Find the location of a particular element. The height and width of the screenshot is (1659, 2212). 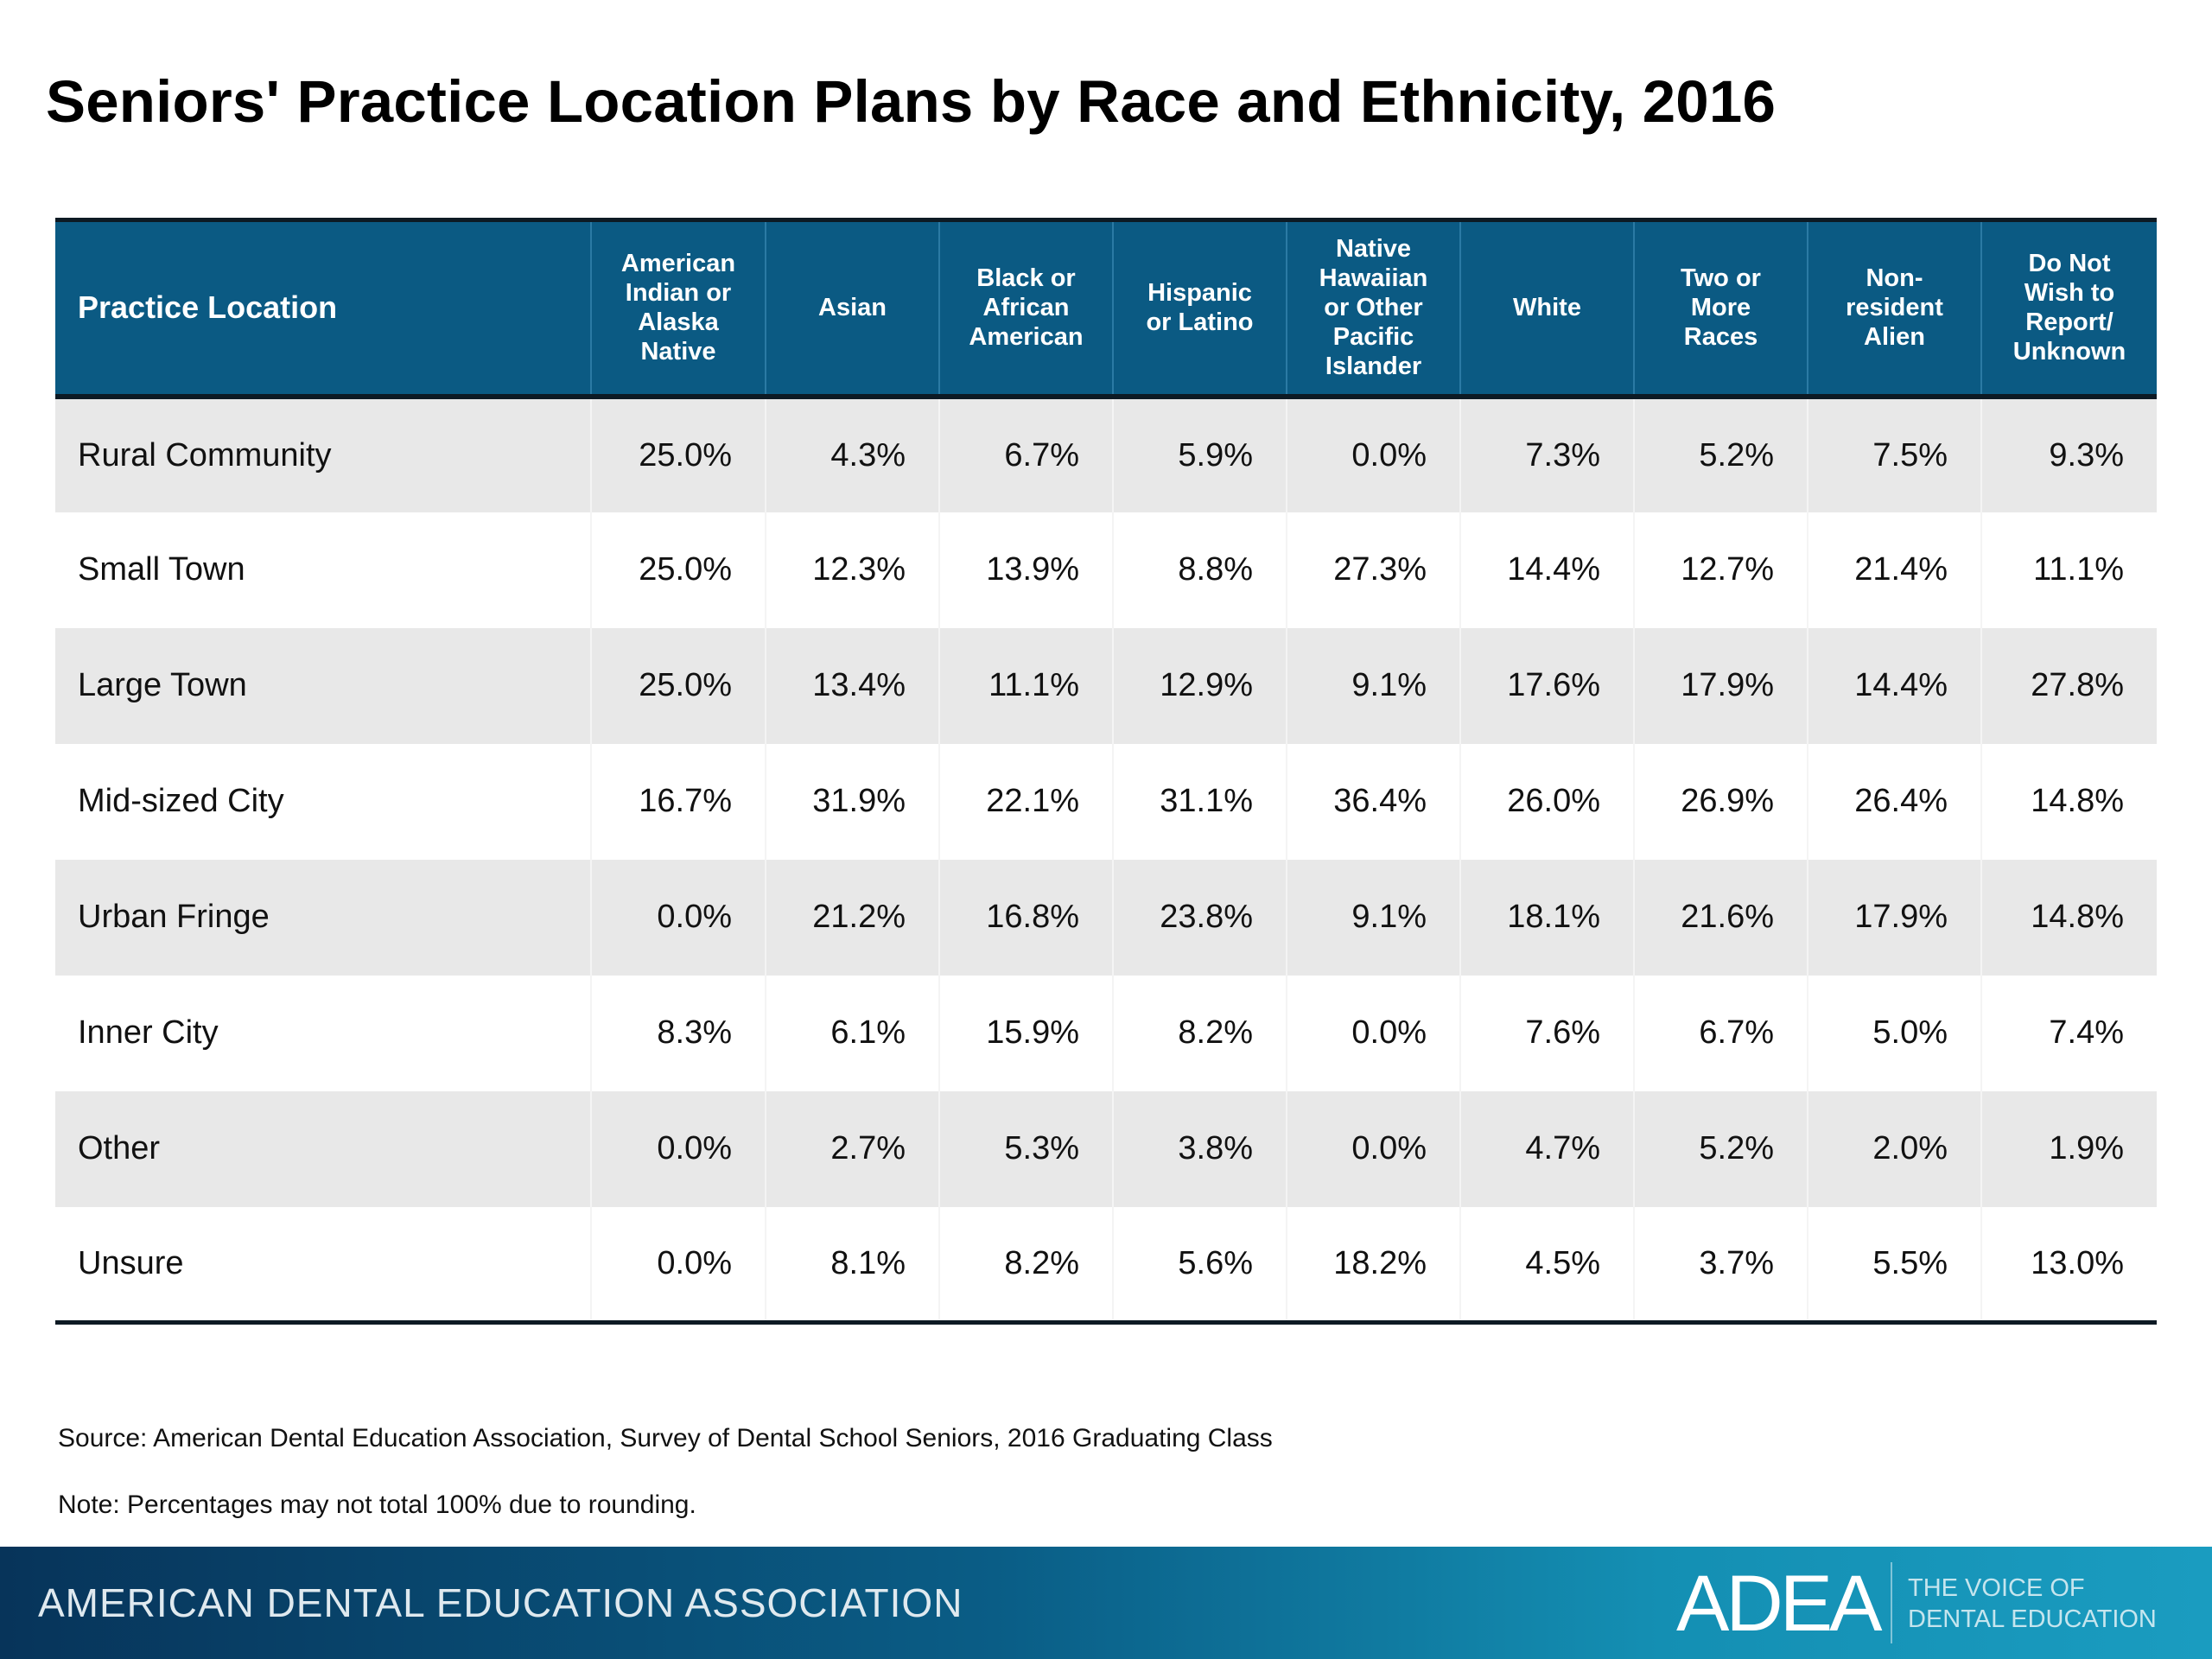

table-cell: 26.4% is located at coordinates (1894, 801).